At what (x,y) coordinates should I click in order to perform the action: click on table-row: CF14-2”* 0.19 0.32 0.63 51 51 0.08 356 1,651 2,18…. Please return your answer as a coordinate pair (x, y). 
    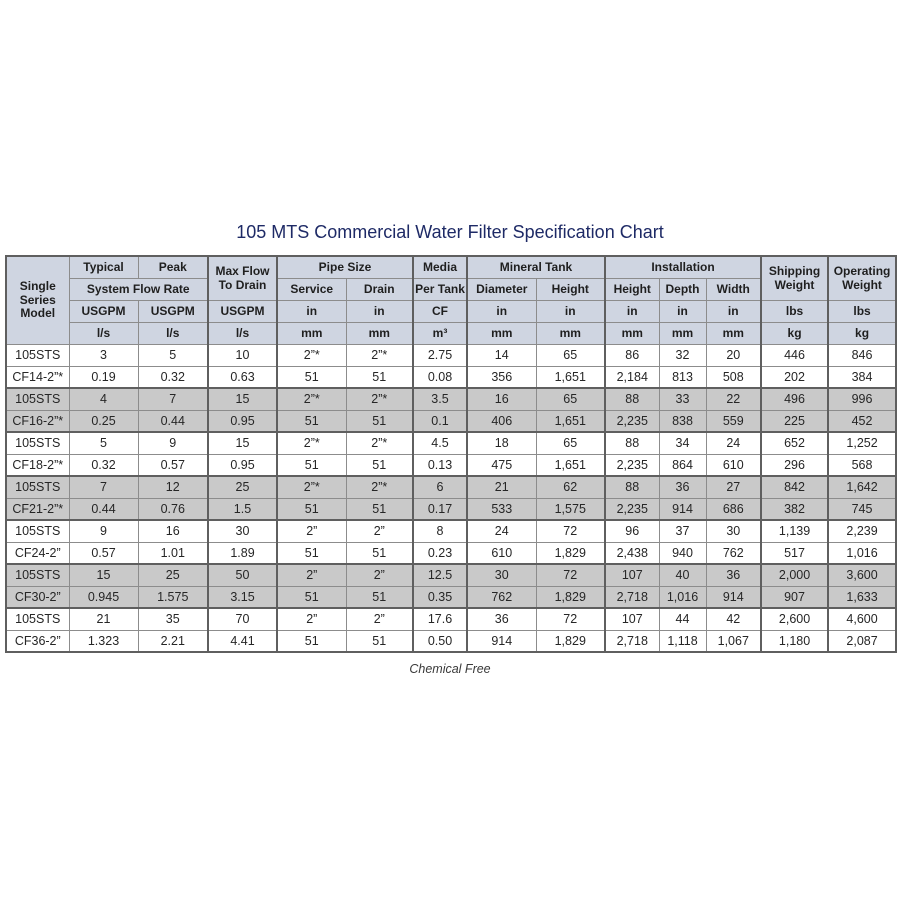
    Looking at the image, I should click on (451, 377).